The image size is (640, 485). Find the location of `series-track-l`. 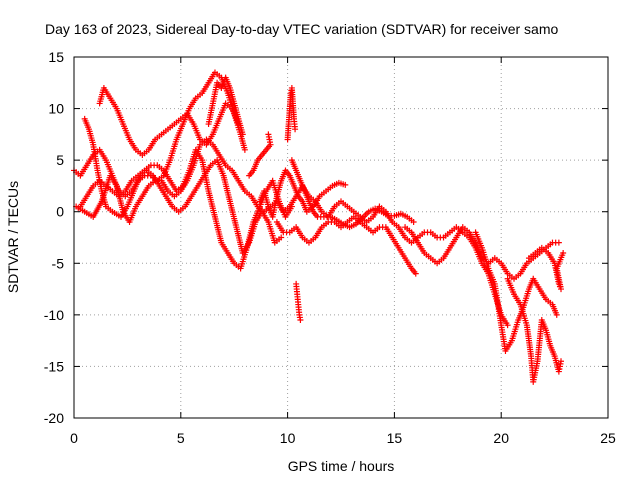

series-track-l is located at coordinates (302, 193).